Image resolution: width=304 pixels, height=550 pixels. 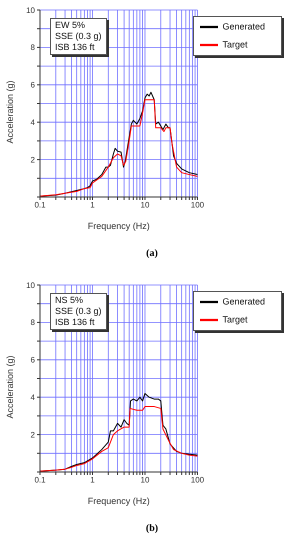 What do you see at coordinates (70, 25) in the screenshot?
I see `annotation: EW 5%` at bounding box center [70, 25].